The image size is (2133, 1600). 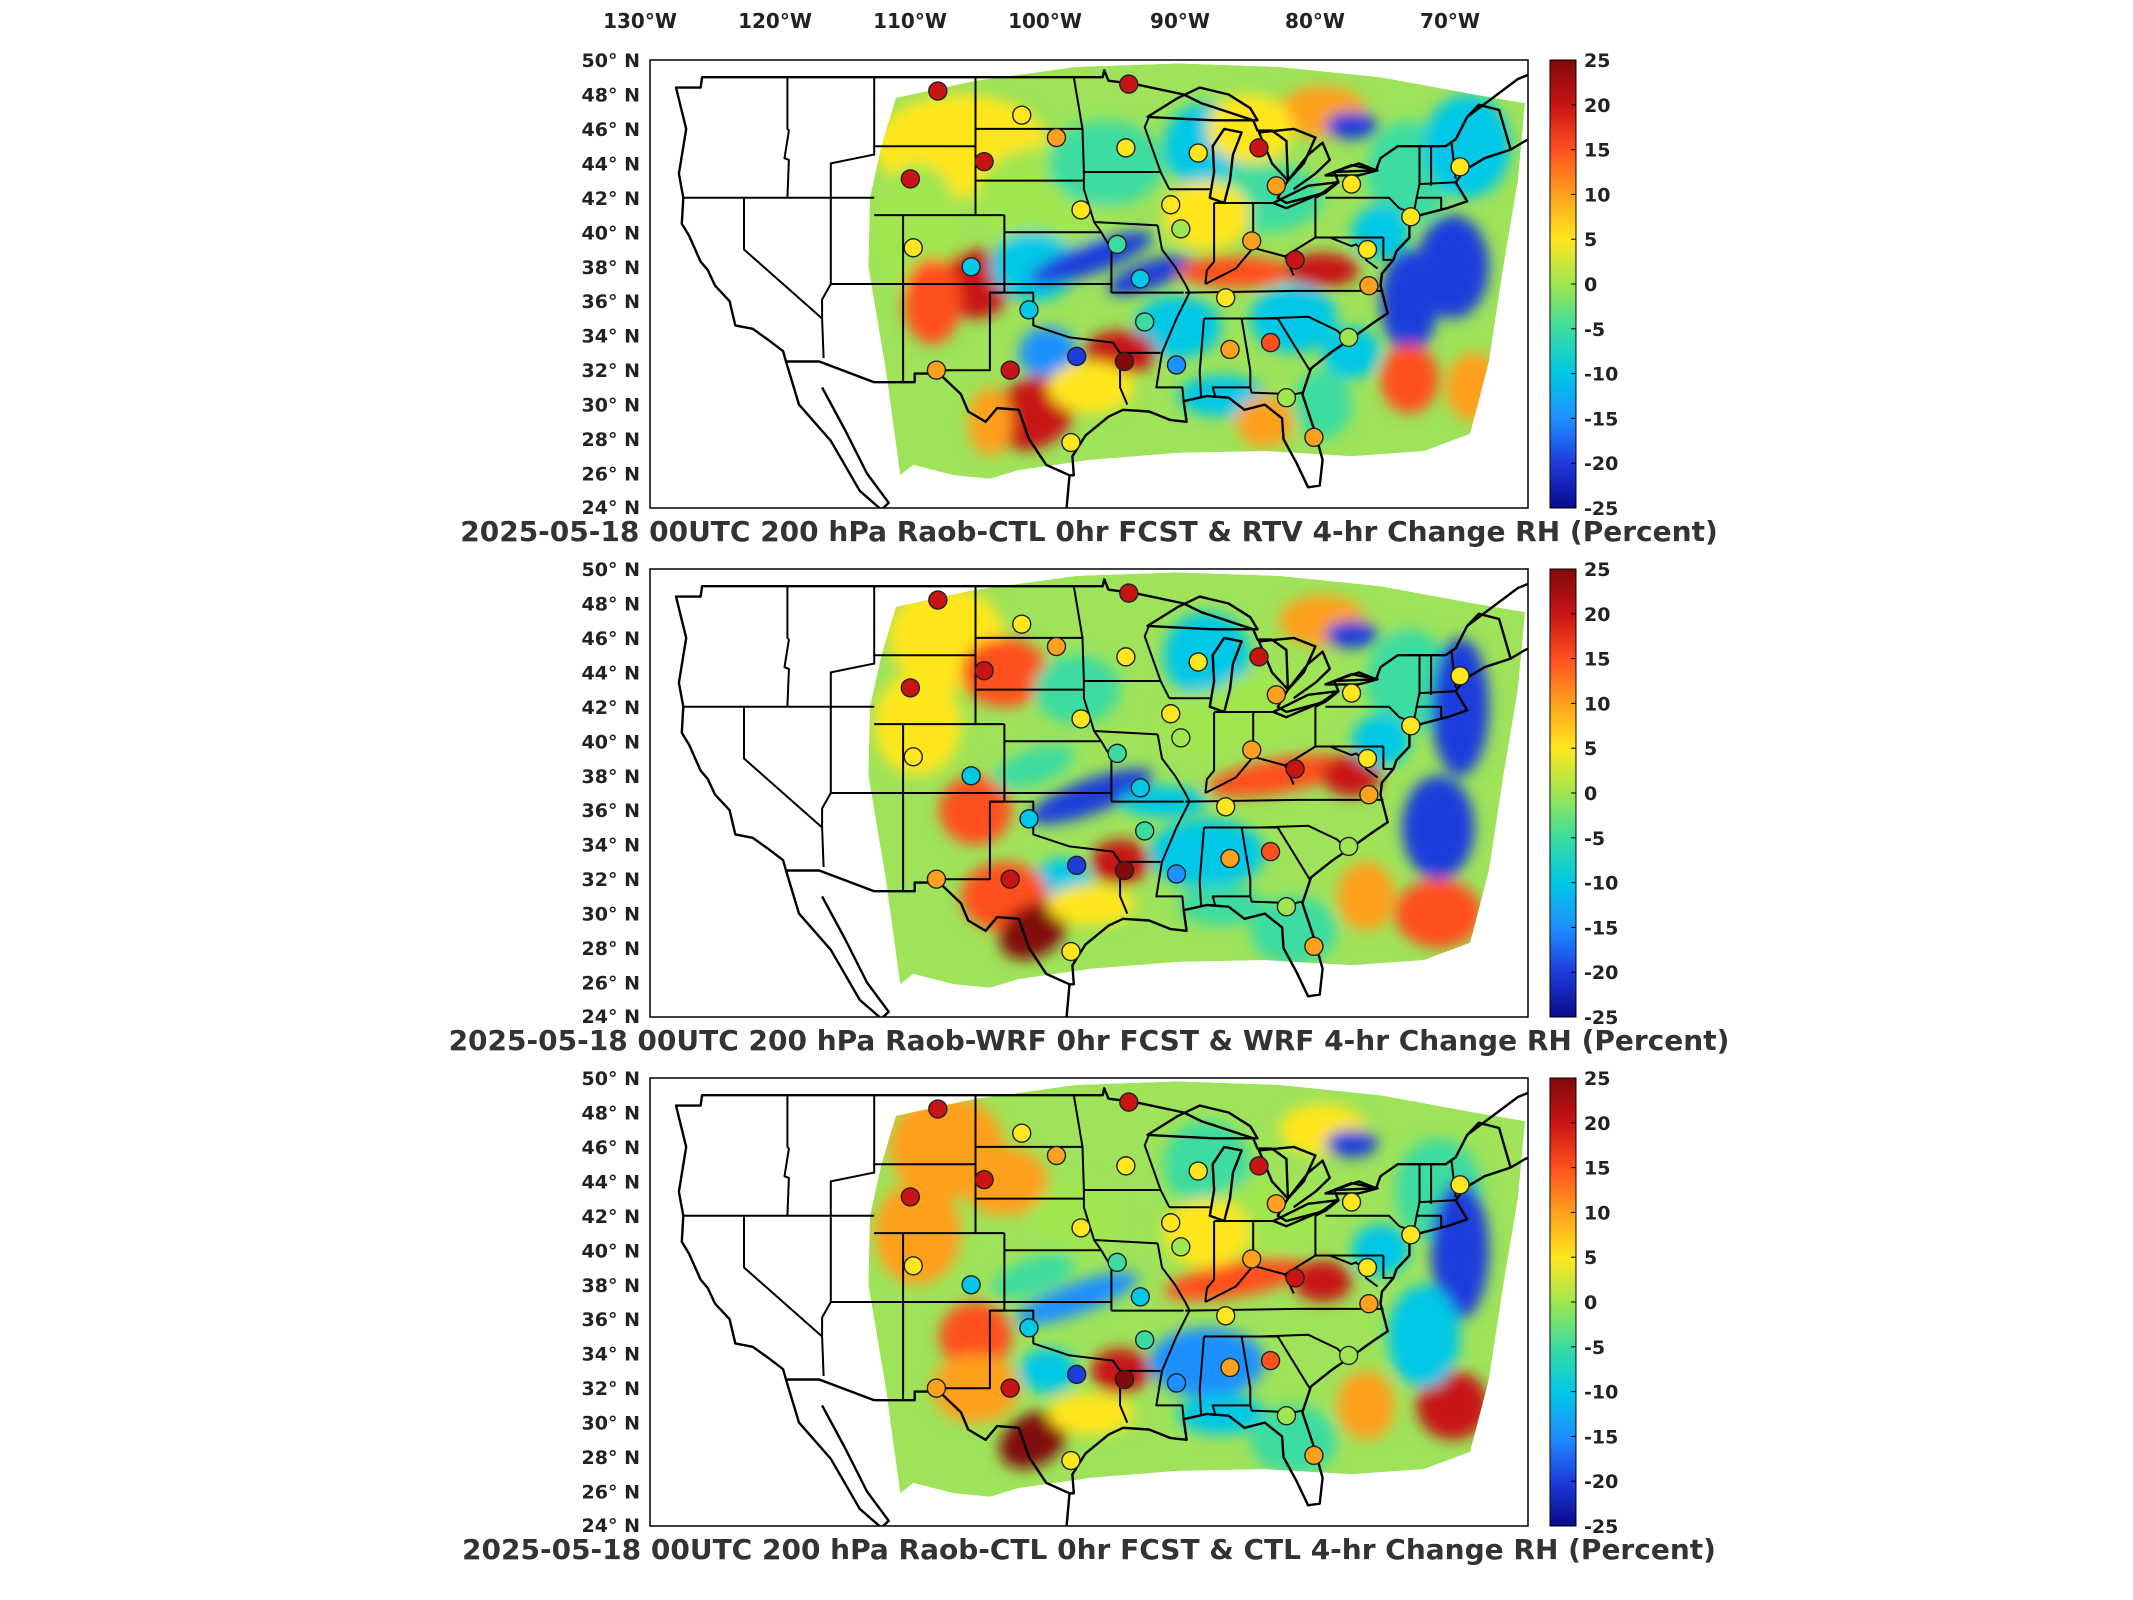 I want to click on colorbar-tick-label: 25, so click(x=1597, y=1079).